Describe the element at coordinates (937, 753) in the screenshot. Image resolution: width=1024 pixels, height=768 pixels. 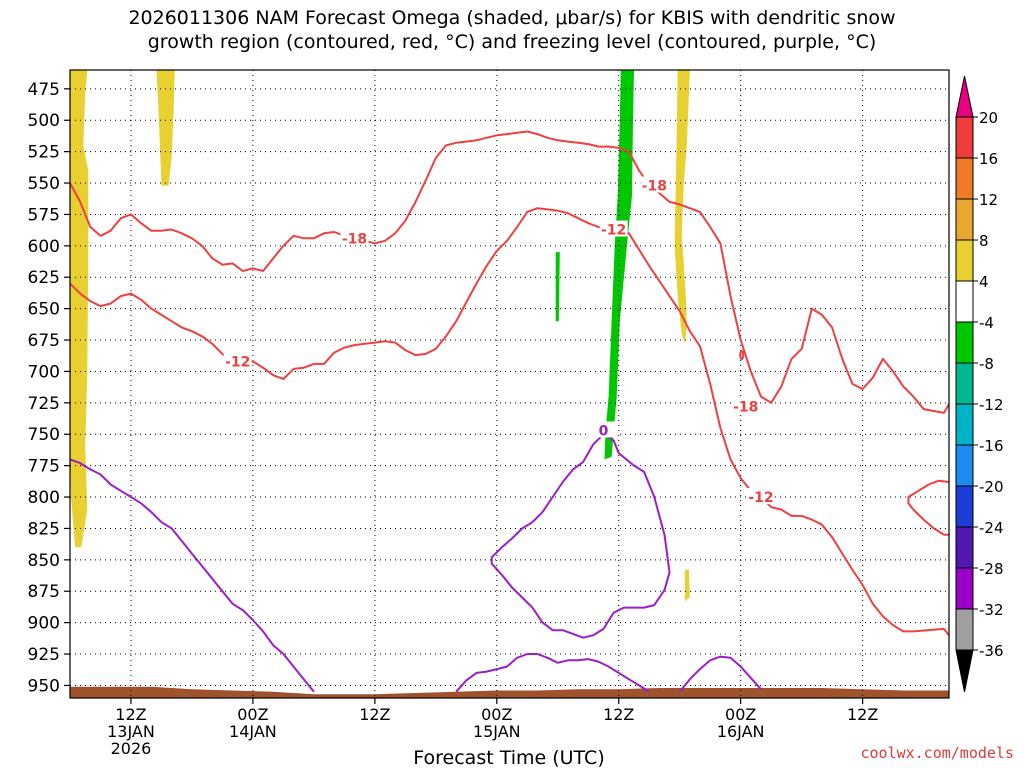
I see `credit-link: coolwx.com/models` at that location.